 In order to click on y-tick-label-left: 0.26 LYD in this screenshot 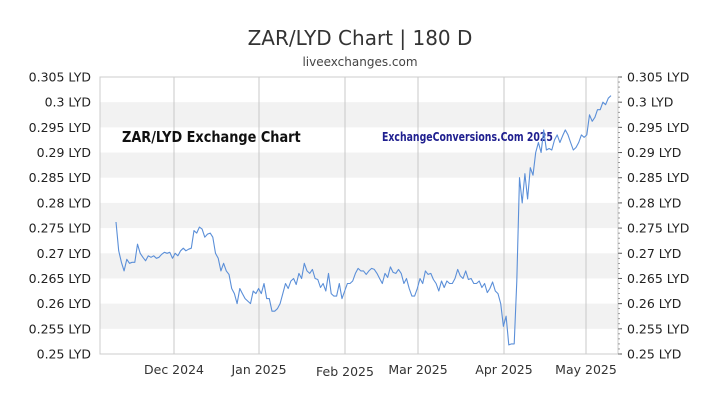, I will do `click(64, 303)`.